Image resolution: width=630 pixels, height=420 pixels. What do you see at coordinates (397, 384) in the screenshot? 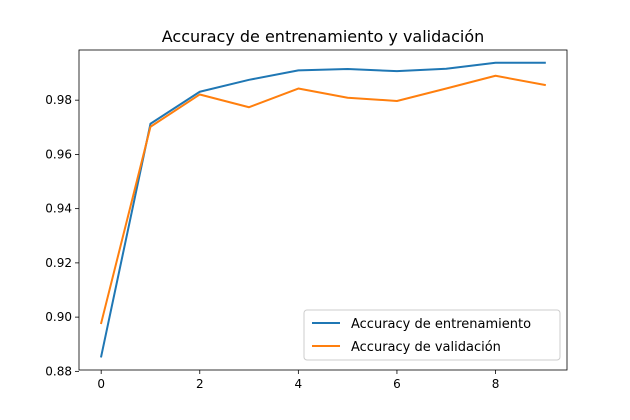
I see `x-tick-label: 6` at bounding box center [397, 384].